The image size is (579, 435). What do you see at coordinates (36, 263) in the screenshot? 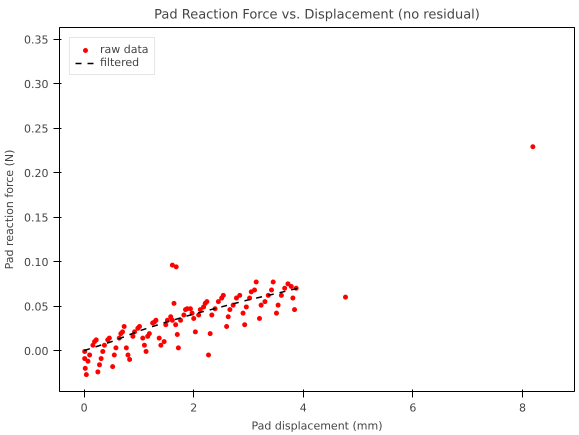
I see `y-tick-label: 0.10` at bounding box center [36, 263].